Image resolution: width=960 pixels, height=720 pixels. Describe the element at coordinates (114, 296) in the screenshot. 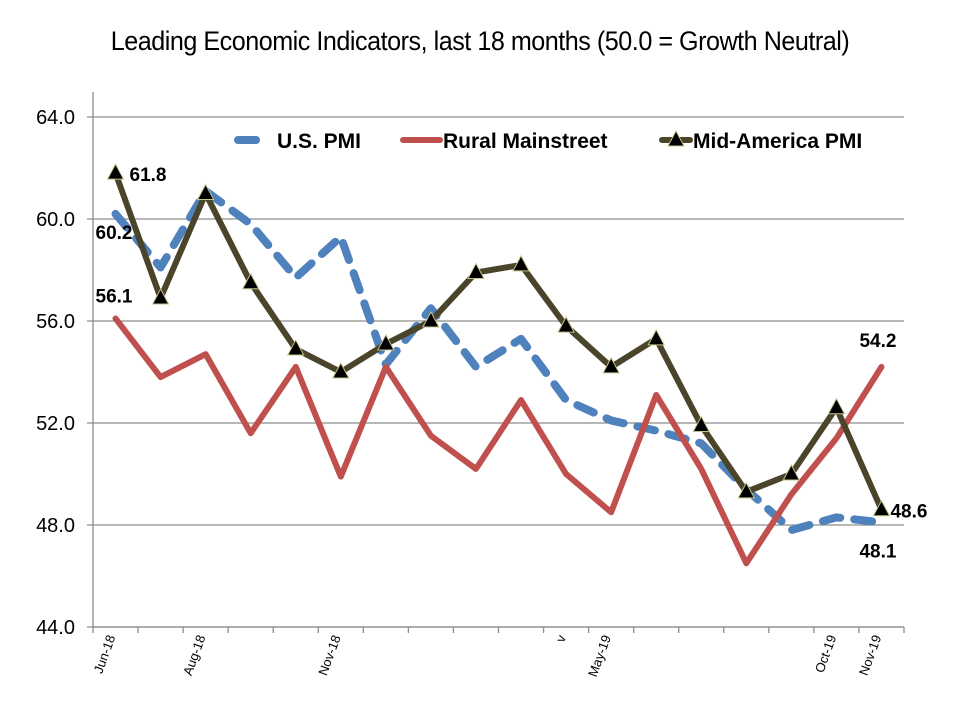

I see `data-label: 56.1` at that location.